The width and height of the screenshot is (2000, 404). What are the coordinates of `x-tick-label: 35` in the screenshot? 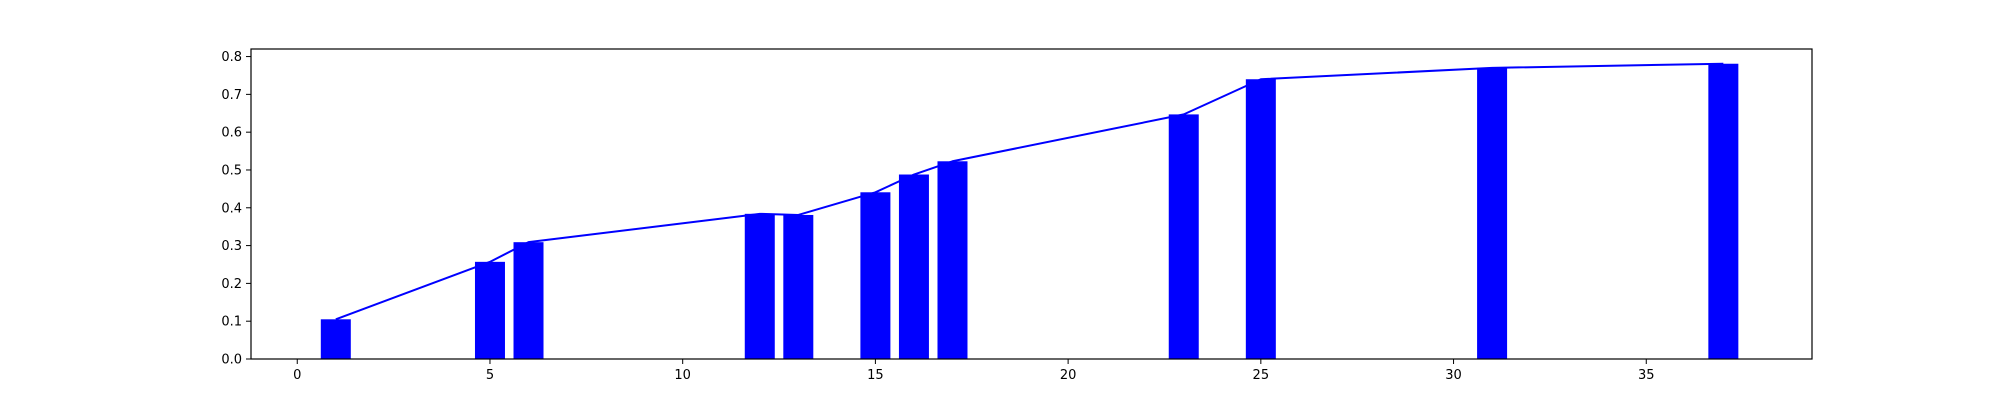 It's located at (1646, 375).